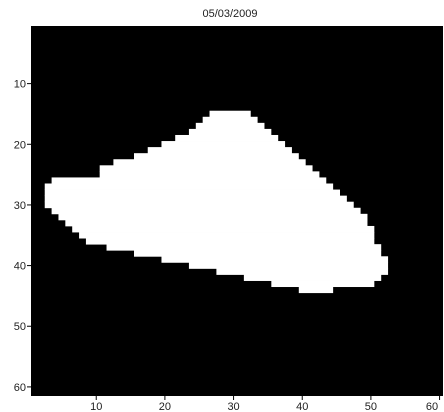  Describe the element at coordinates (165, 406) in the screenshot. I see `x-tick-label: 20` at that location.